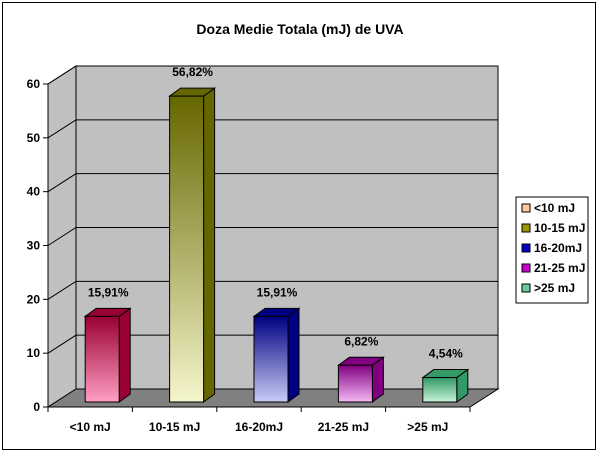  What do you see at coordinates (554, 288) in the screenshot?
I see `legend-label: >25 mJ` at bounding box center [554, 288].